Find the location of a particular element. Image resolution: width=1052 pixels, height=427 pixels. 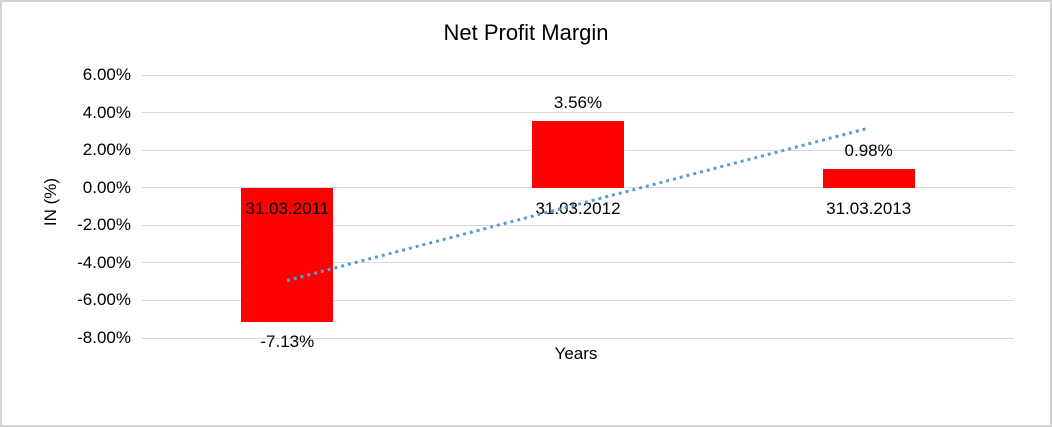

y-tick-label: -6.00% is located at coordinates (104, 300).